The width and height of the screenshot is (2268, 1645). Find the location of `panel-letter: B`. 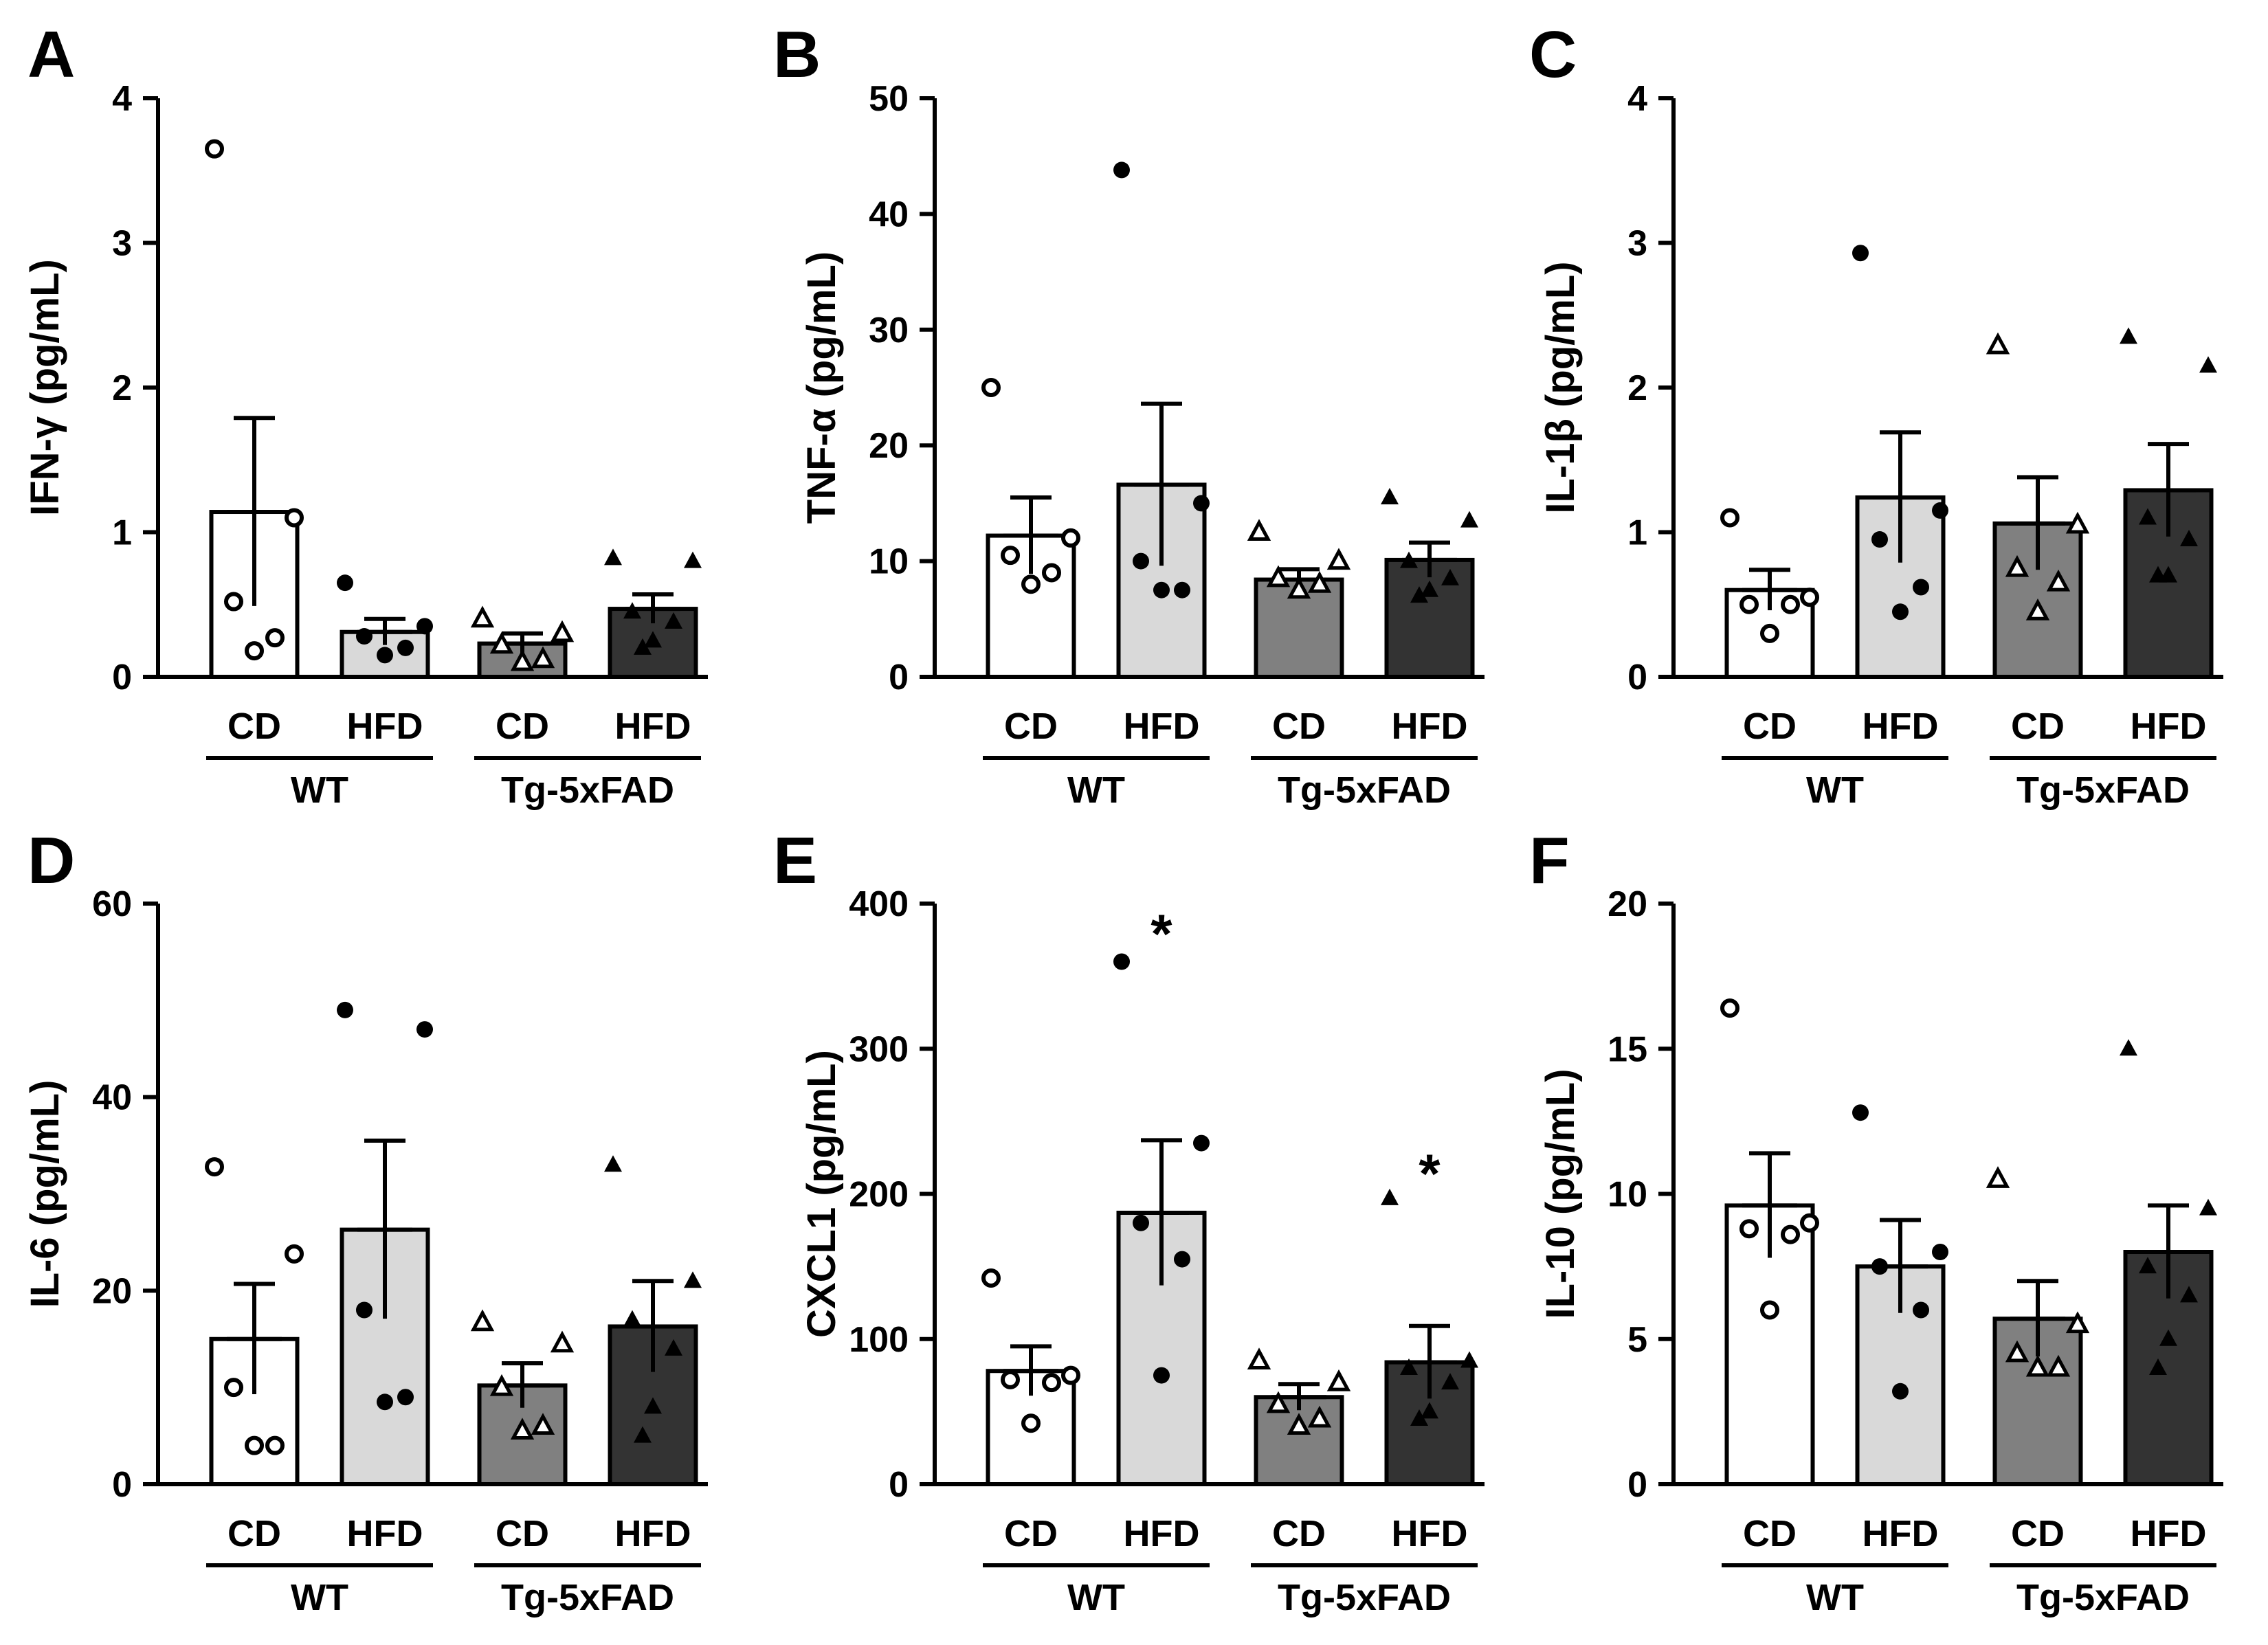

panel-letter: B is located at coordinates (797, 55).